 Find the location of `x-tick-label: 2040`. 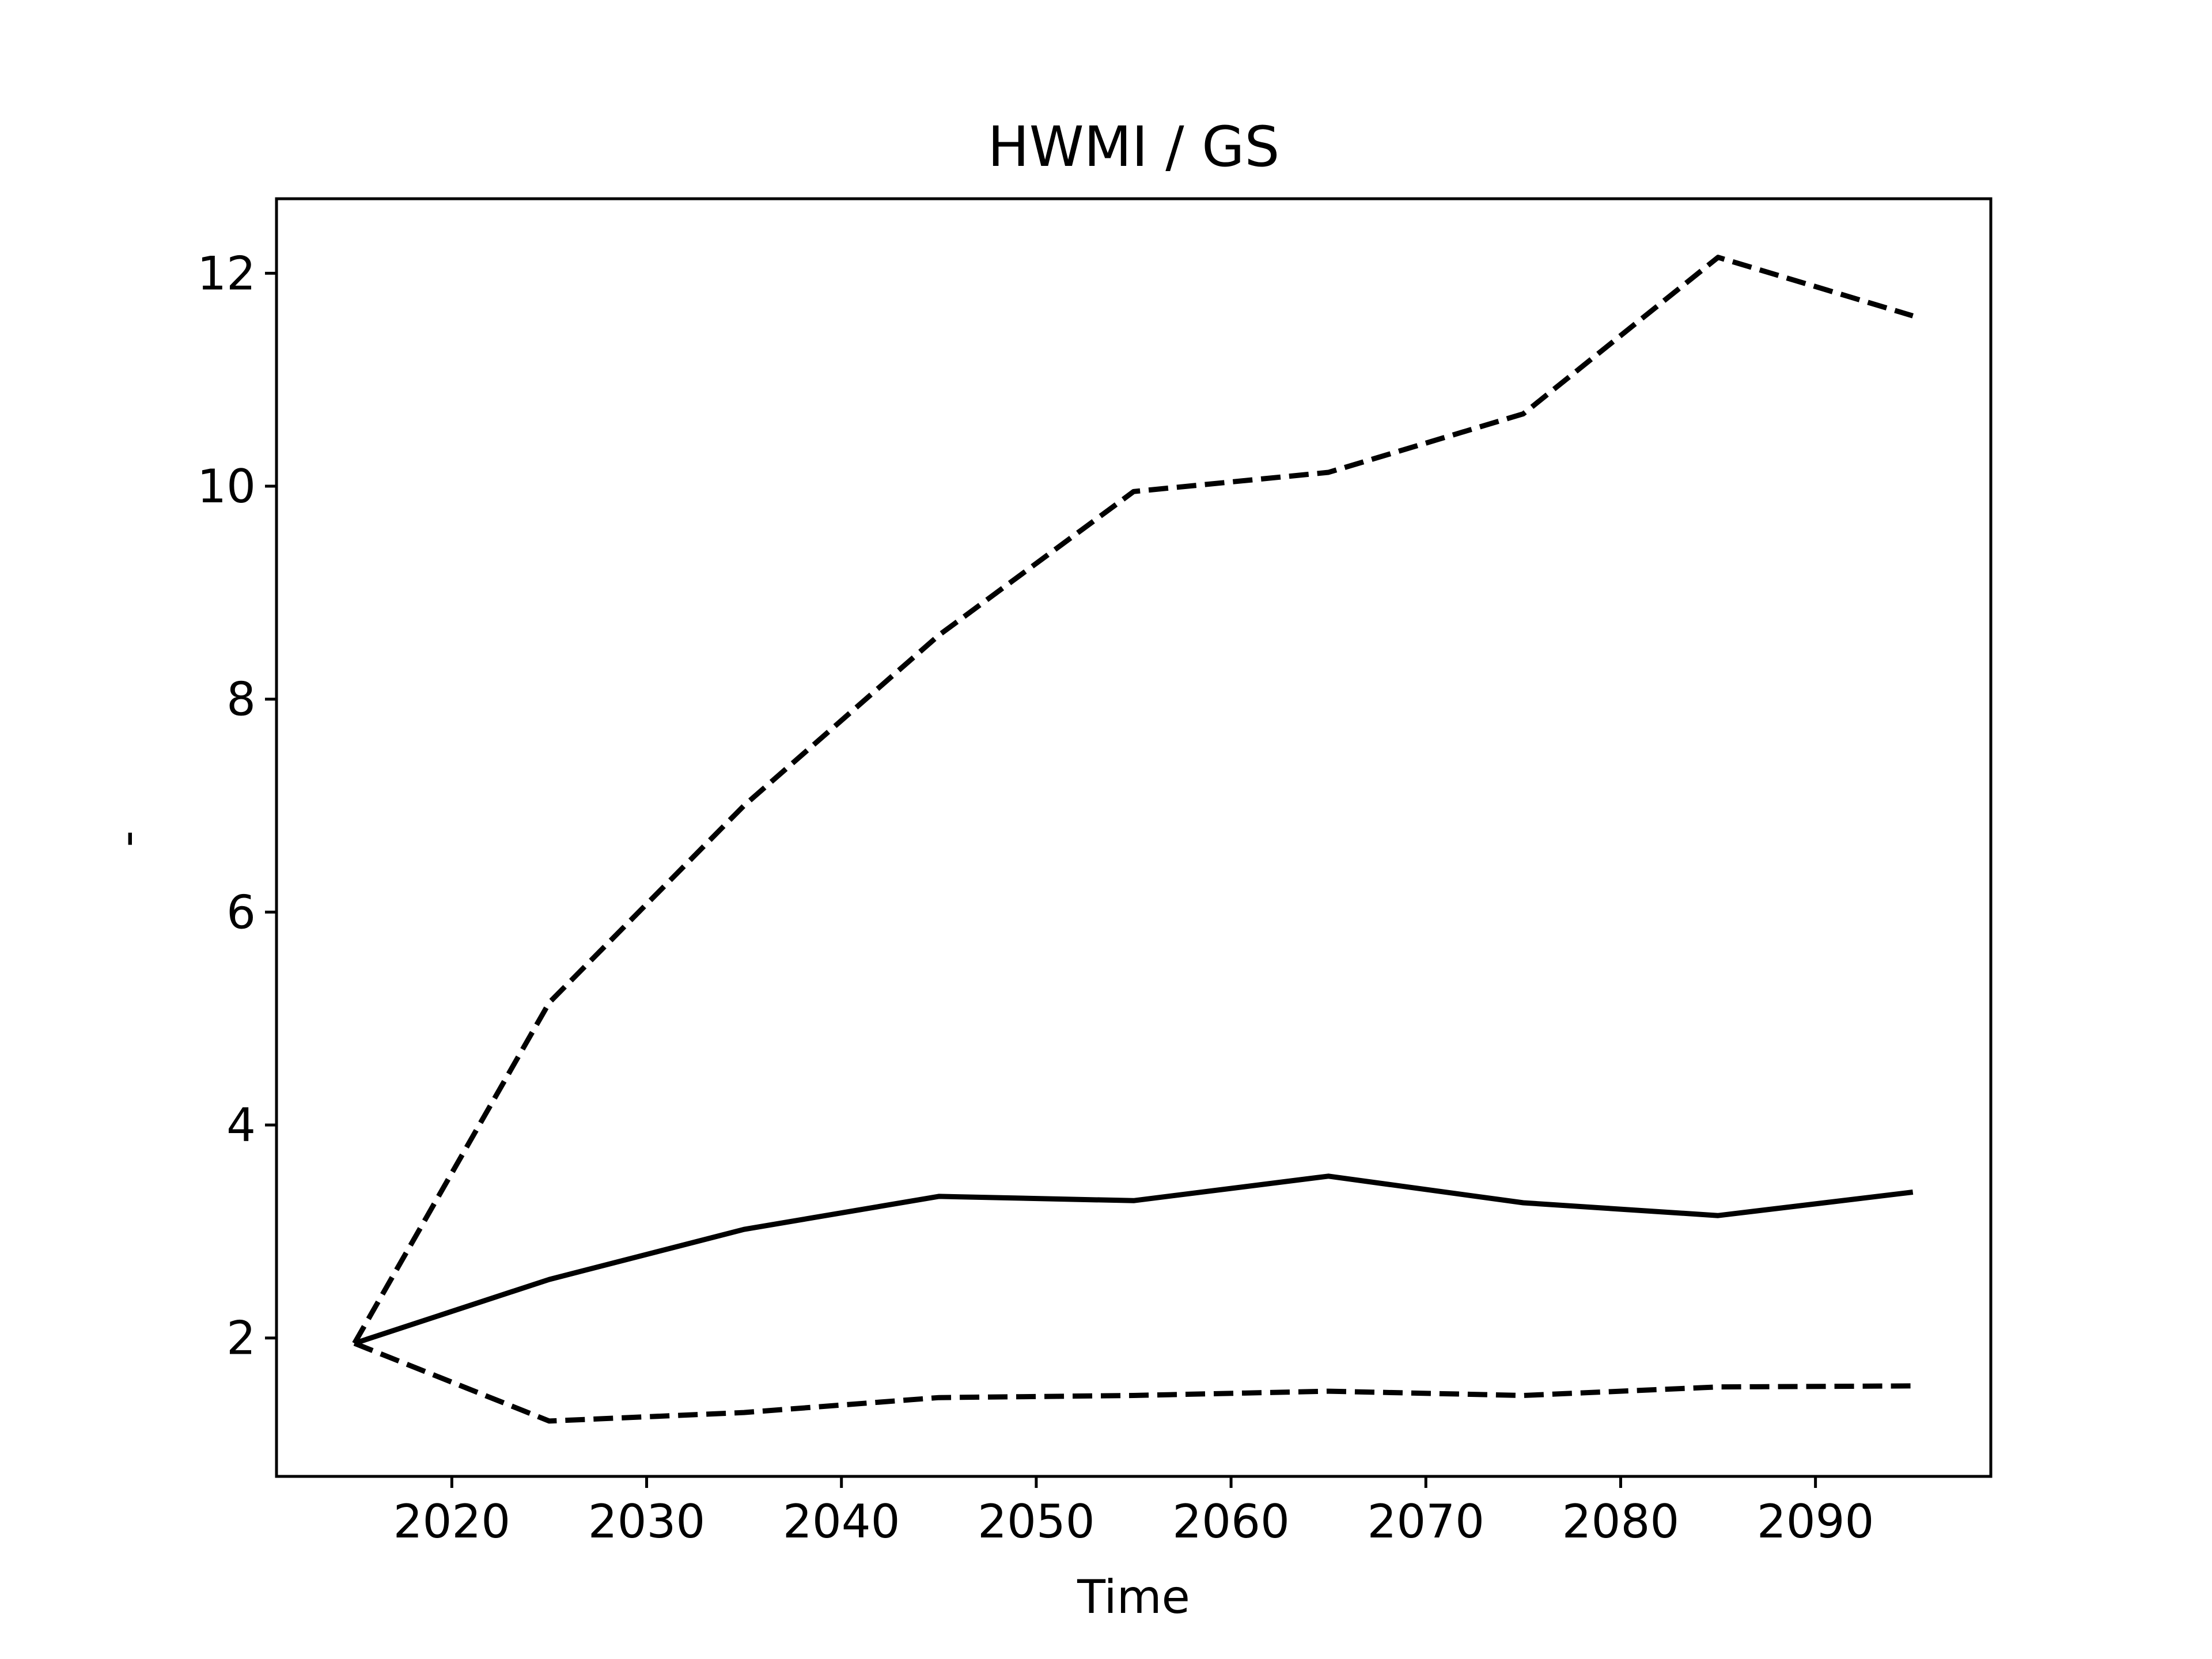

x-tick-label: 2040 is located at coordinates (841, 1521).